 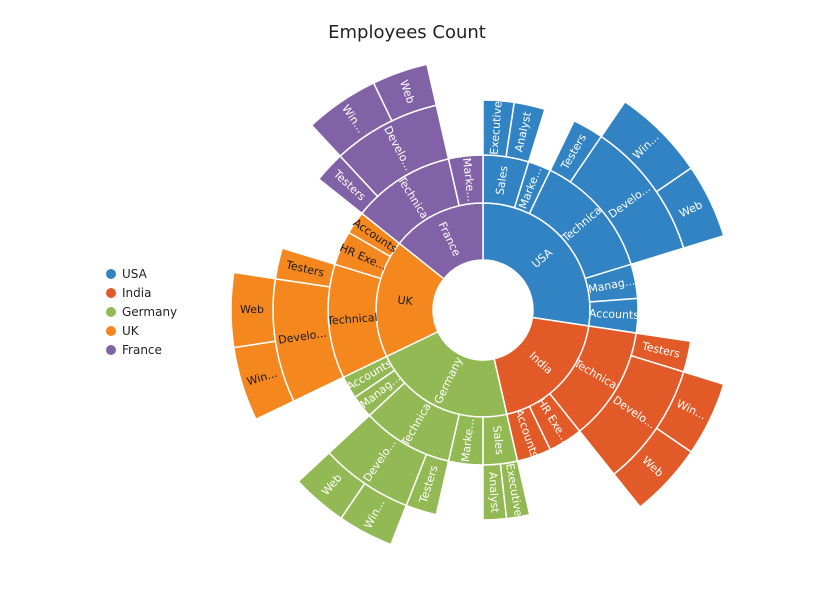 What do you see at coordinates (150, 311) in the screenshot?
I see `legend-label: Germany` at bounding box center [150, 311].